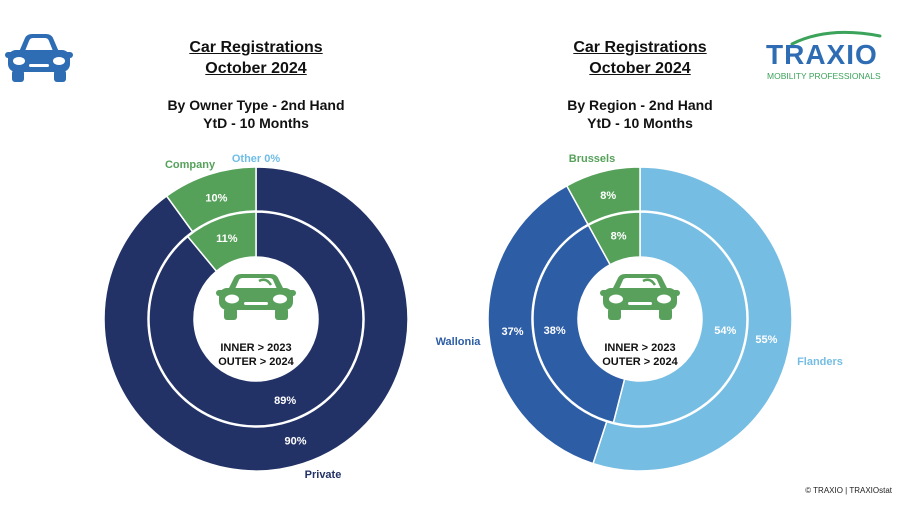 The image size is (900, 507). What do you see at coordinates (640, 362) in the screenshot?
I see `chart2-center-label-outer: OUTER > 2024` at bounding box center [640, 362].